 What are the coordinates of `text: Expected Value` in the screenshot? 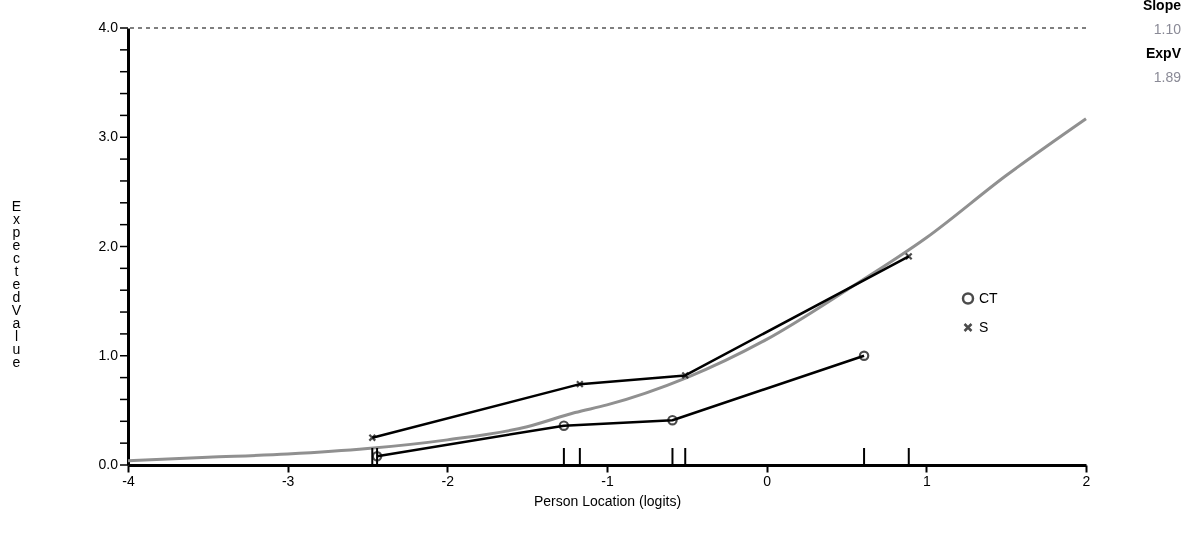 It's located at (16, 284).